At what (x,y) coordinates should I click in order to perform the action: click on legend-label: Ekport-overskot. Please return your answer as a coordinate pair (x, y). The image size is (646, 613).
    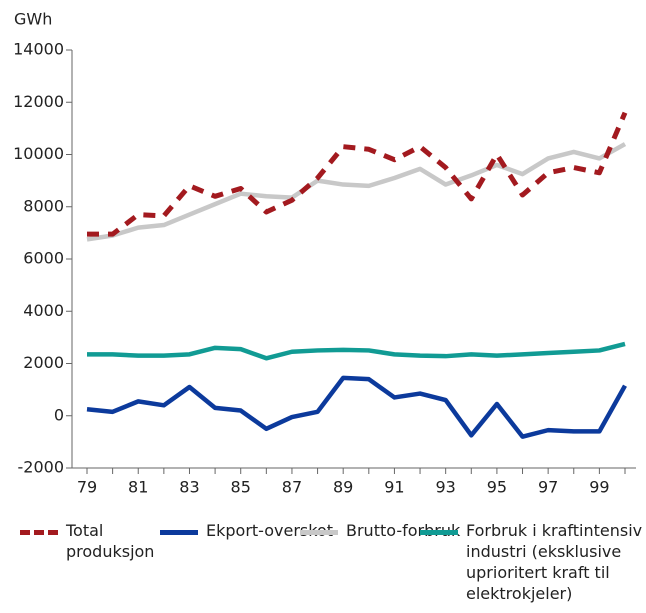
    Looking at the image, I should click on (270, 530).